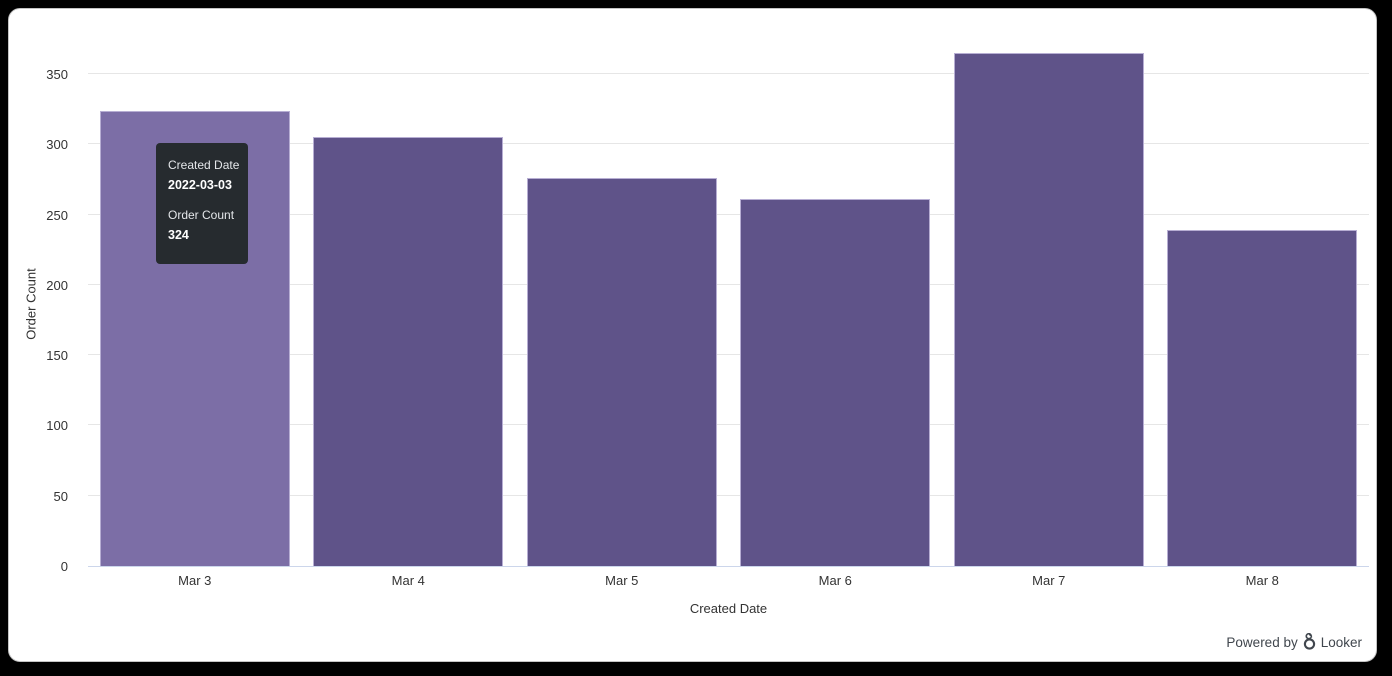 Image resolution: width=1392 pixels, height=676 pixels. I want to click on y-tick-label: 300, so click(57, 145).